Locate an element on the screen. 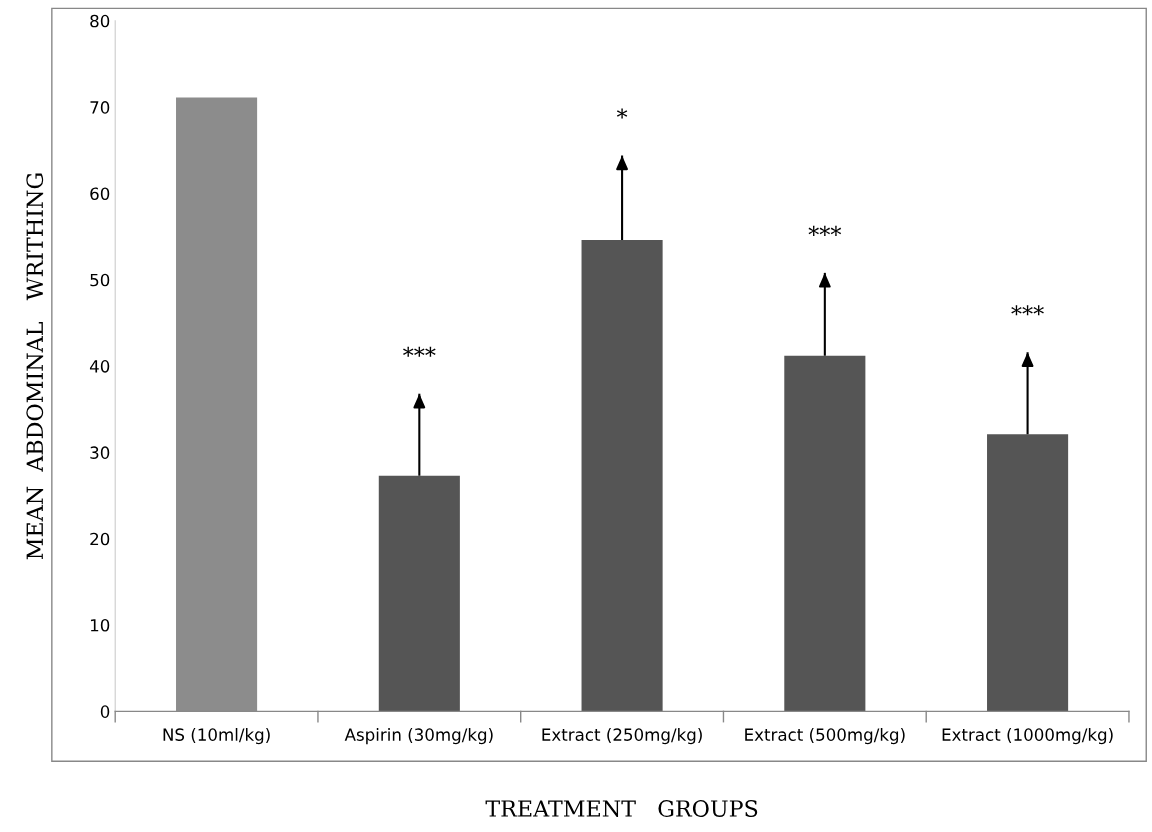  y-tick-label: 80 is located at coordinates (100, 21).